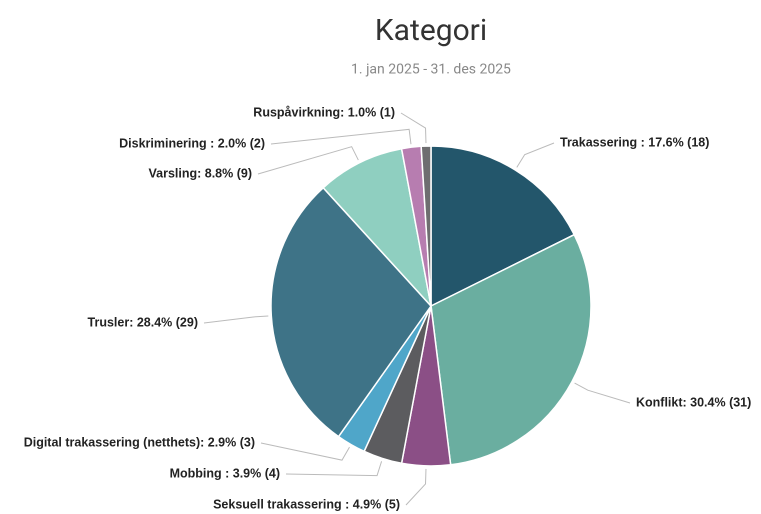  Describe the element at coordinates (143, 322) in the screenshot. I see `data-label: Trusler: 28.4% (29)` at that location.